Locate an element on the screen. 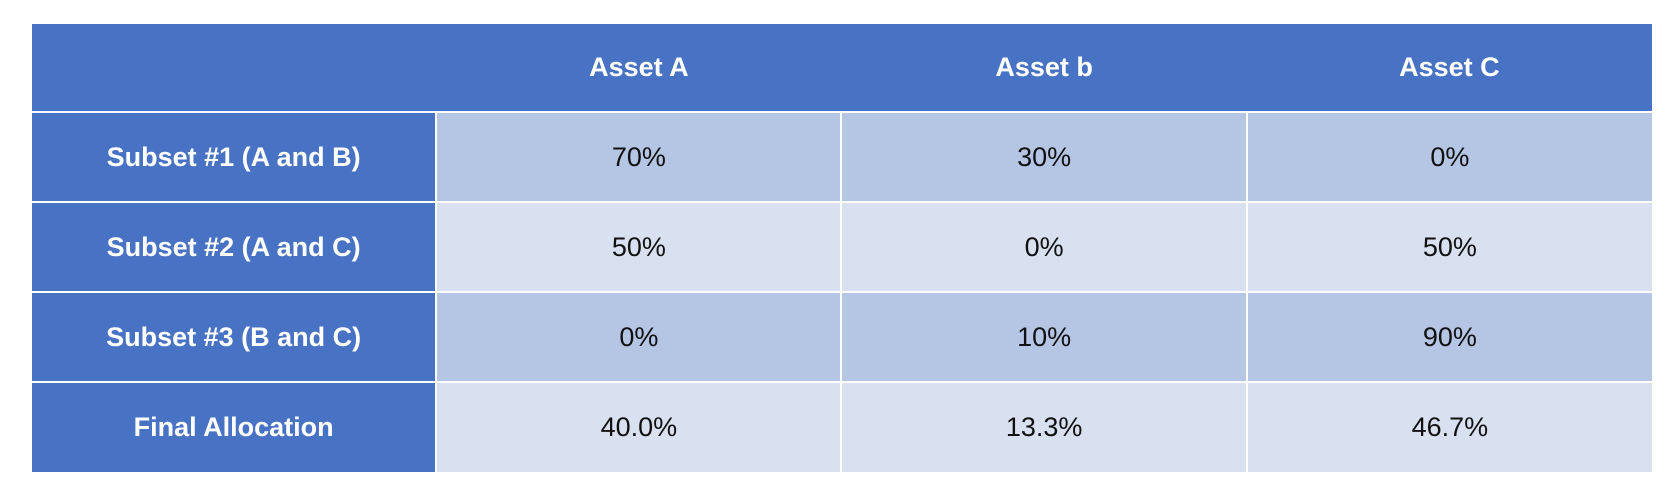 This screenshot has width=1672, height=488. cell-final-asset-b: 13.3% is located at coordinates (1044, 426).